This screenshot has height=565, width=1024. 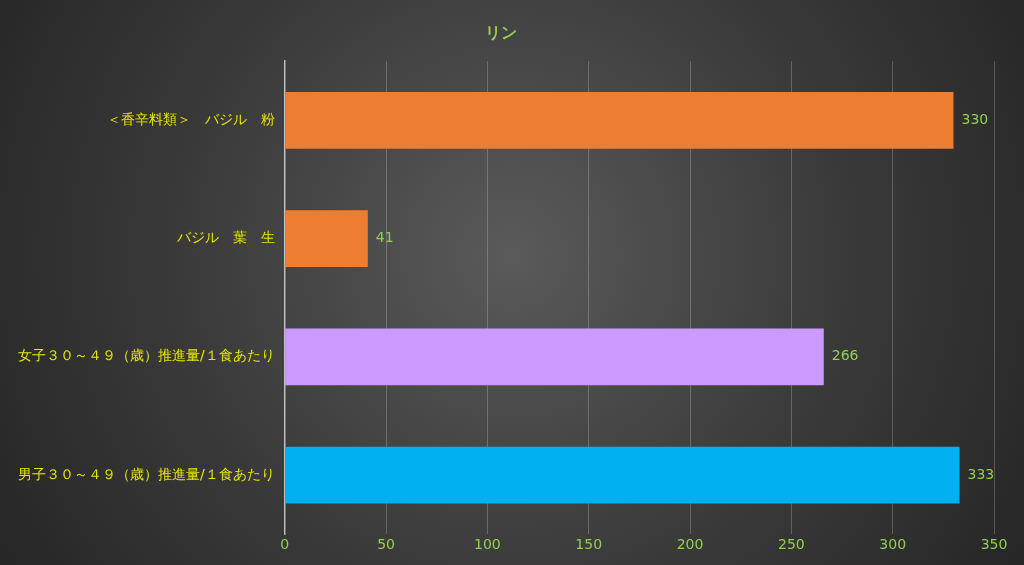 I want to click on x-tick-label: 50, so click(x=386, y=544).